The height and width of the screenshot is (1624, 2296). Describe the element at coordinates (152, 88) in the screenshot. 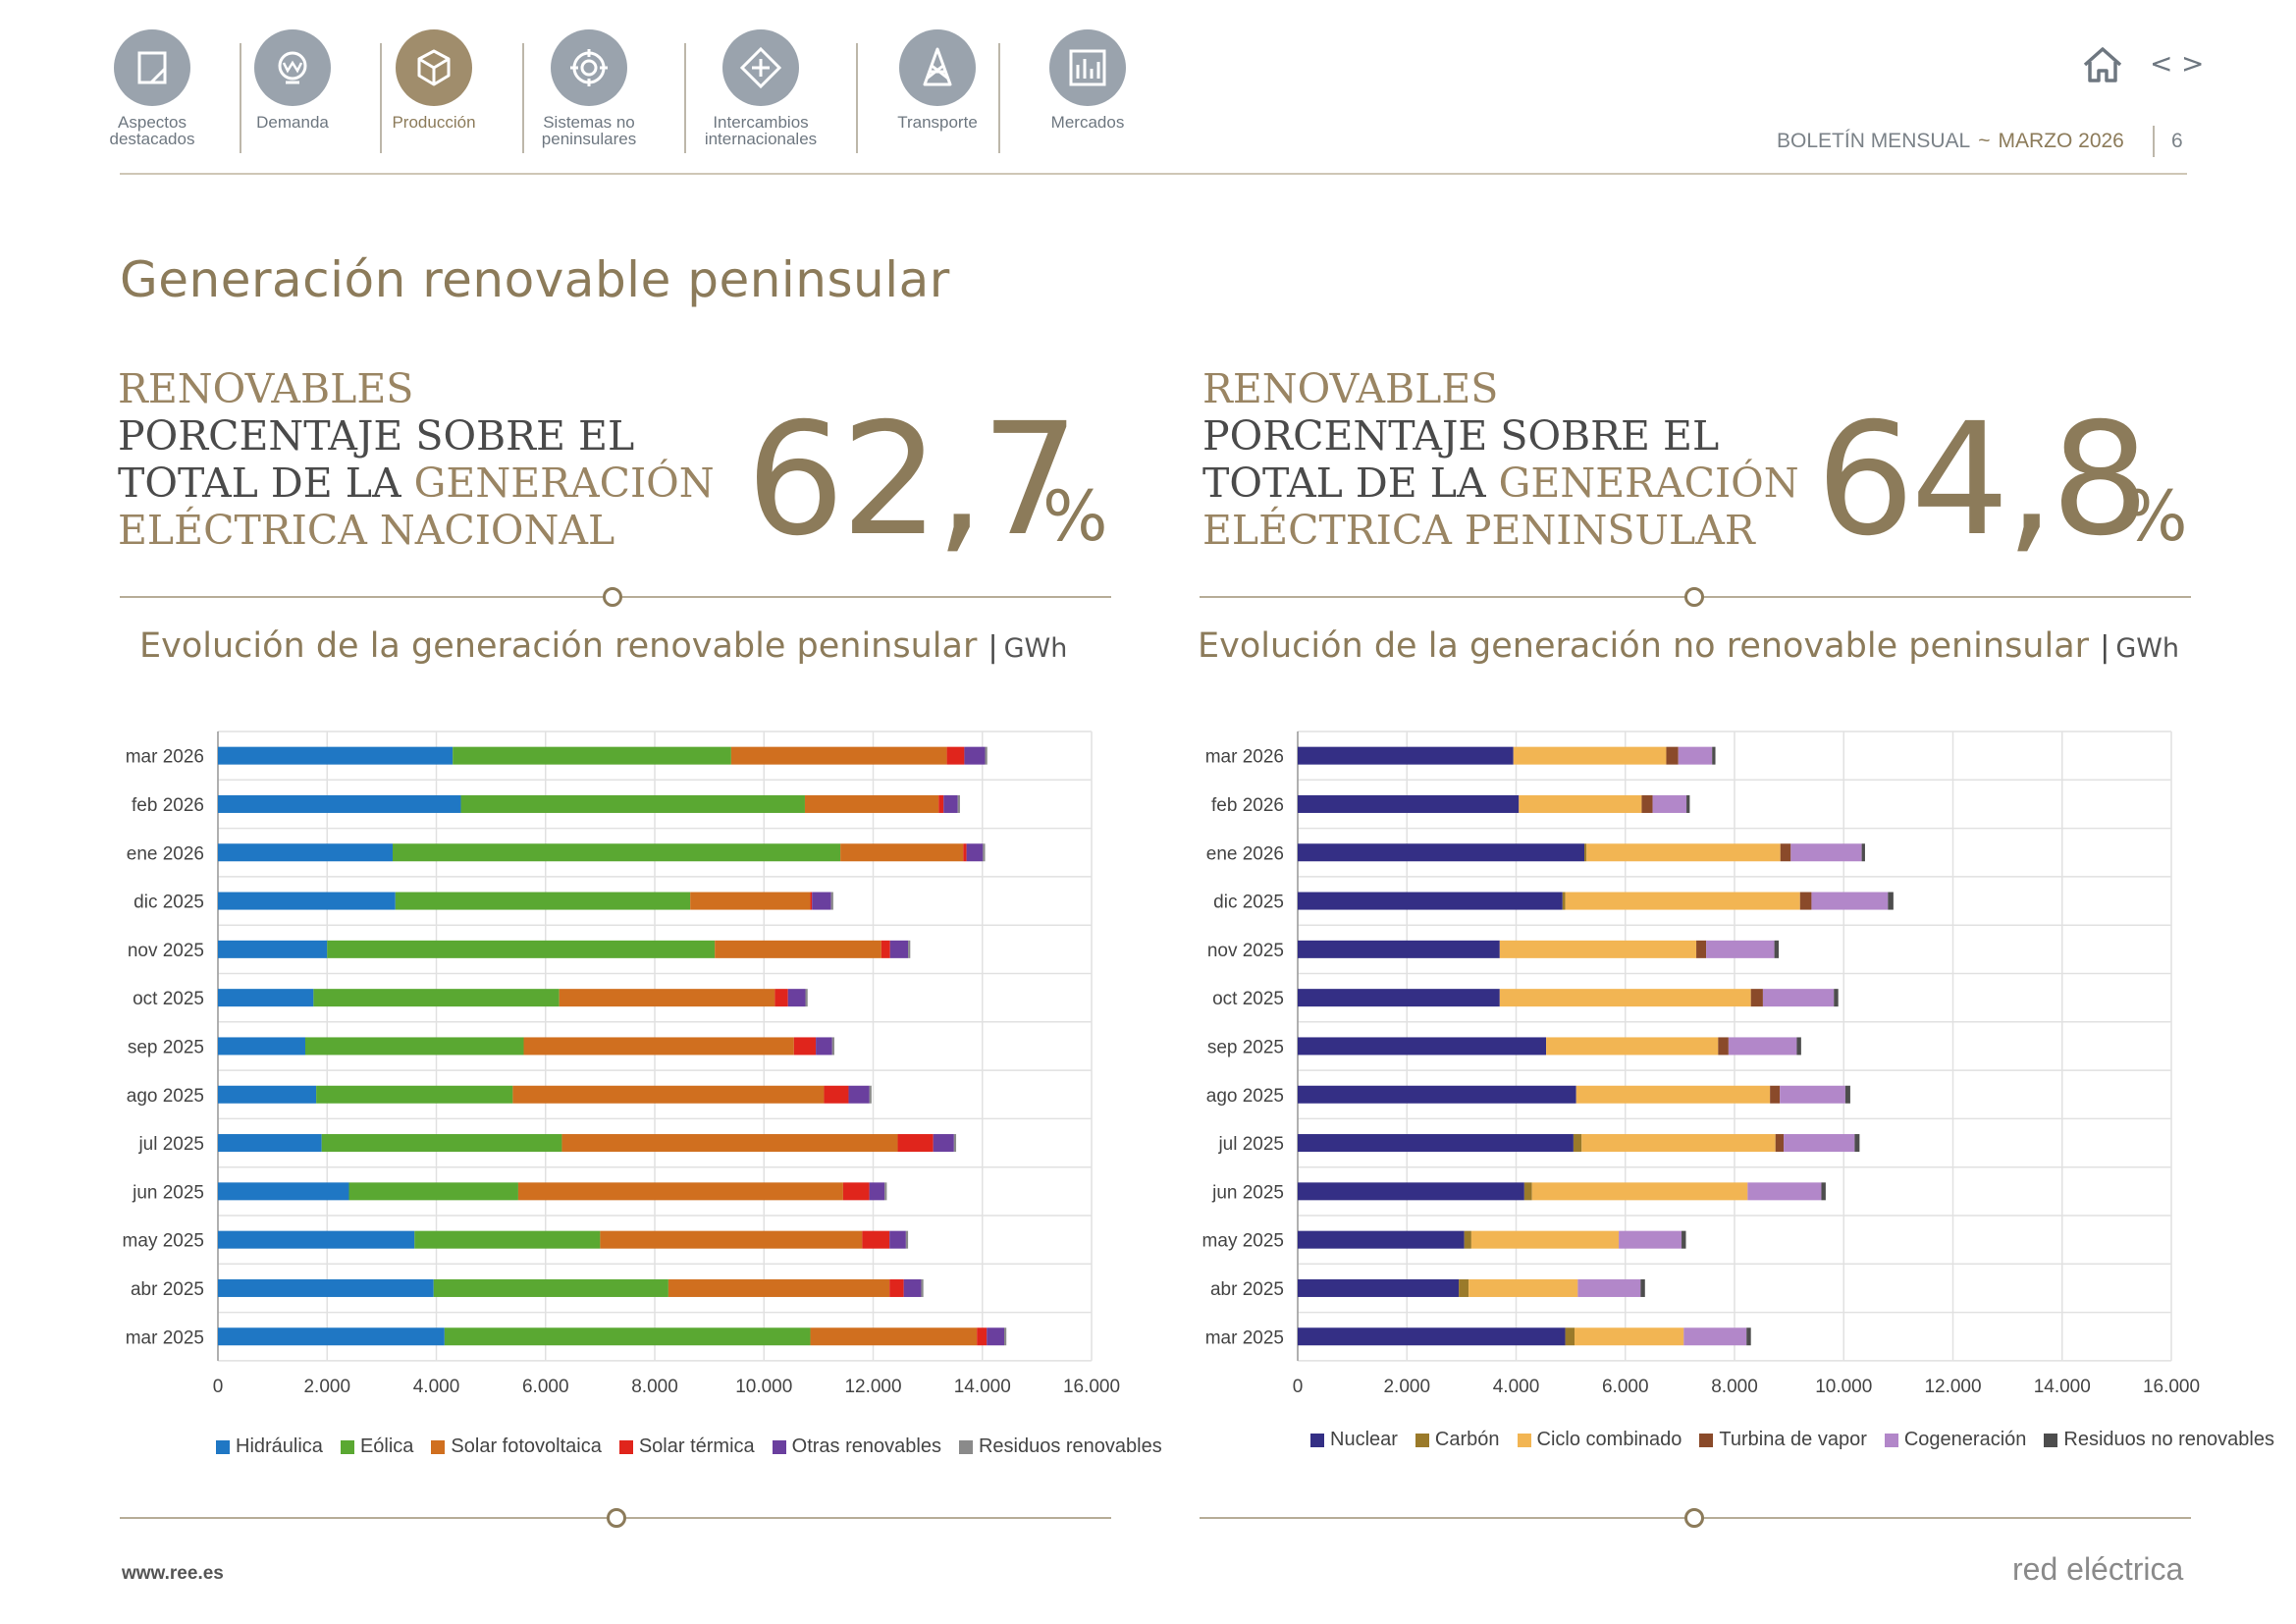

I see `nav-item-aspectos: Aspectos destacados` at that location.